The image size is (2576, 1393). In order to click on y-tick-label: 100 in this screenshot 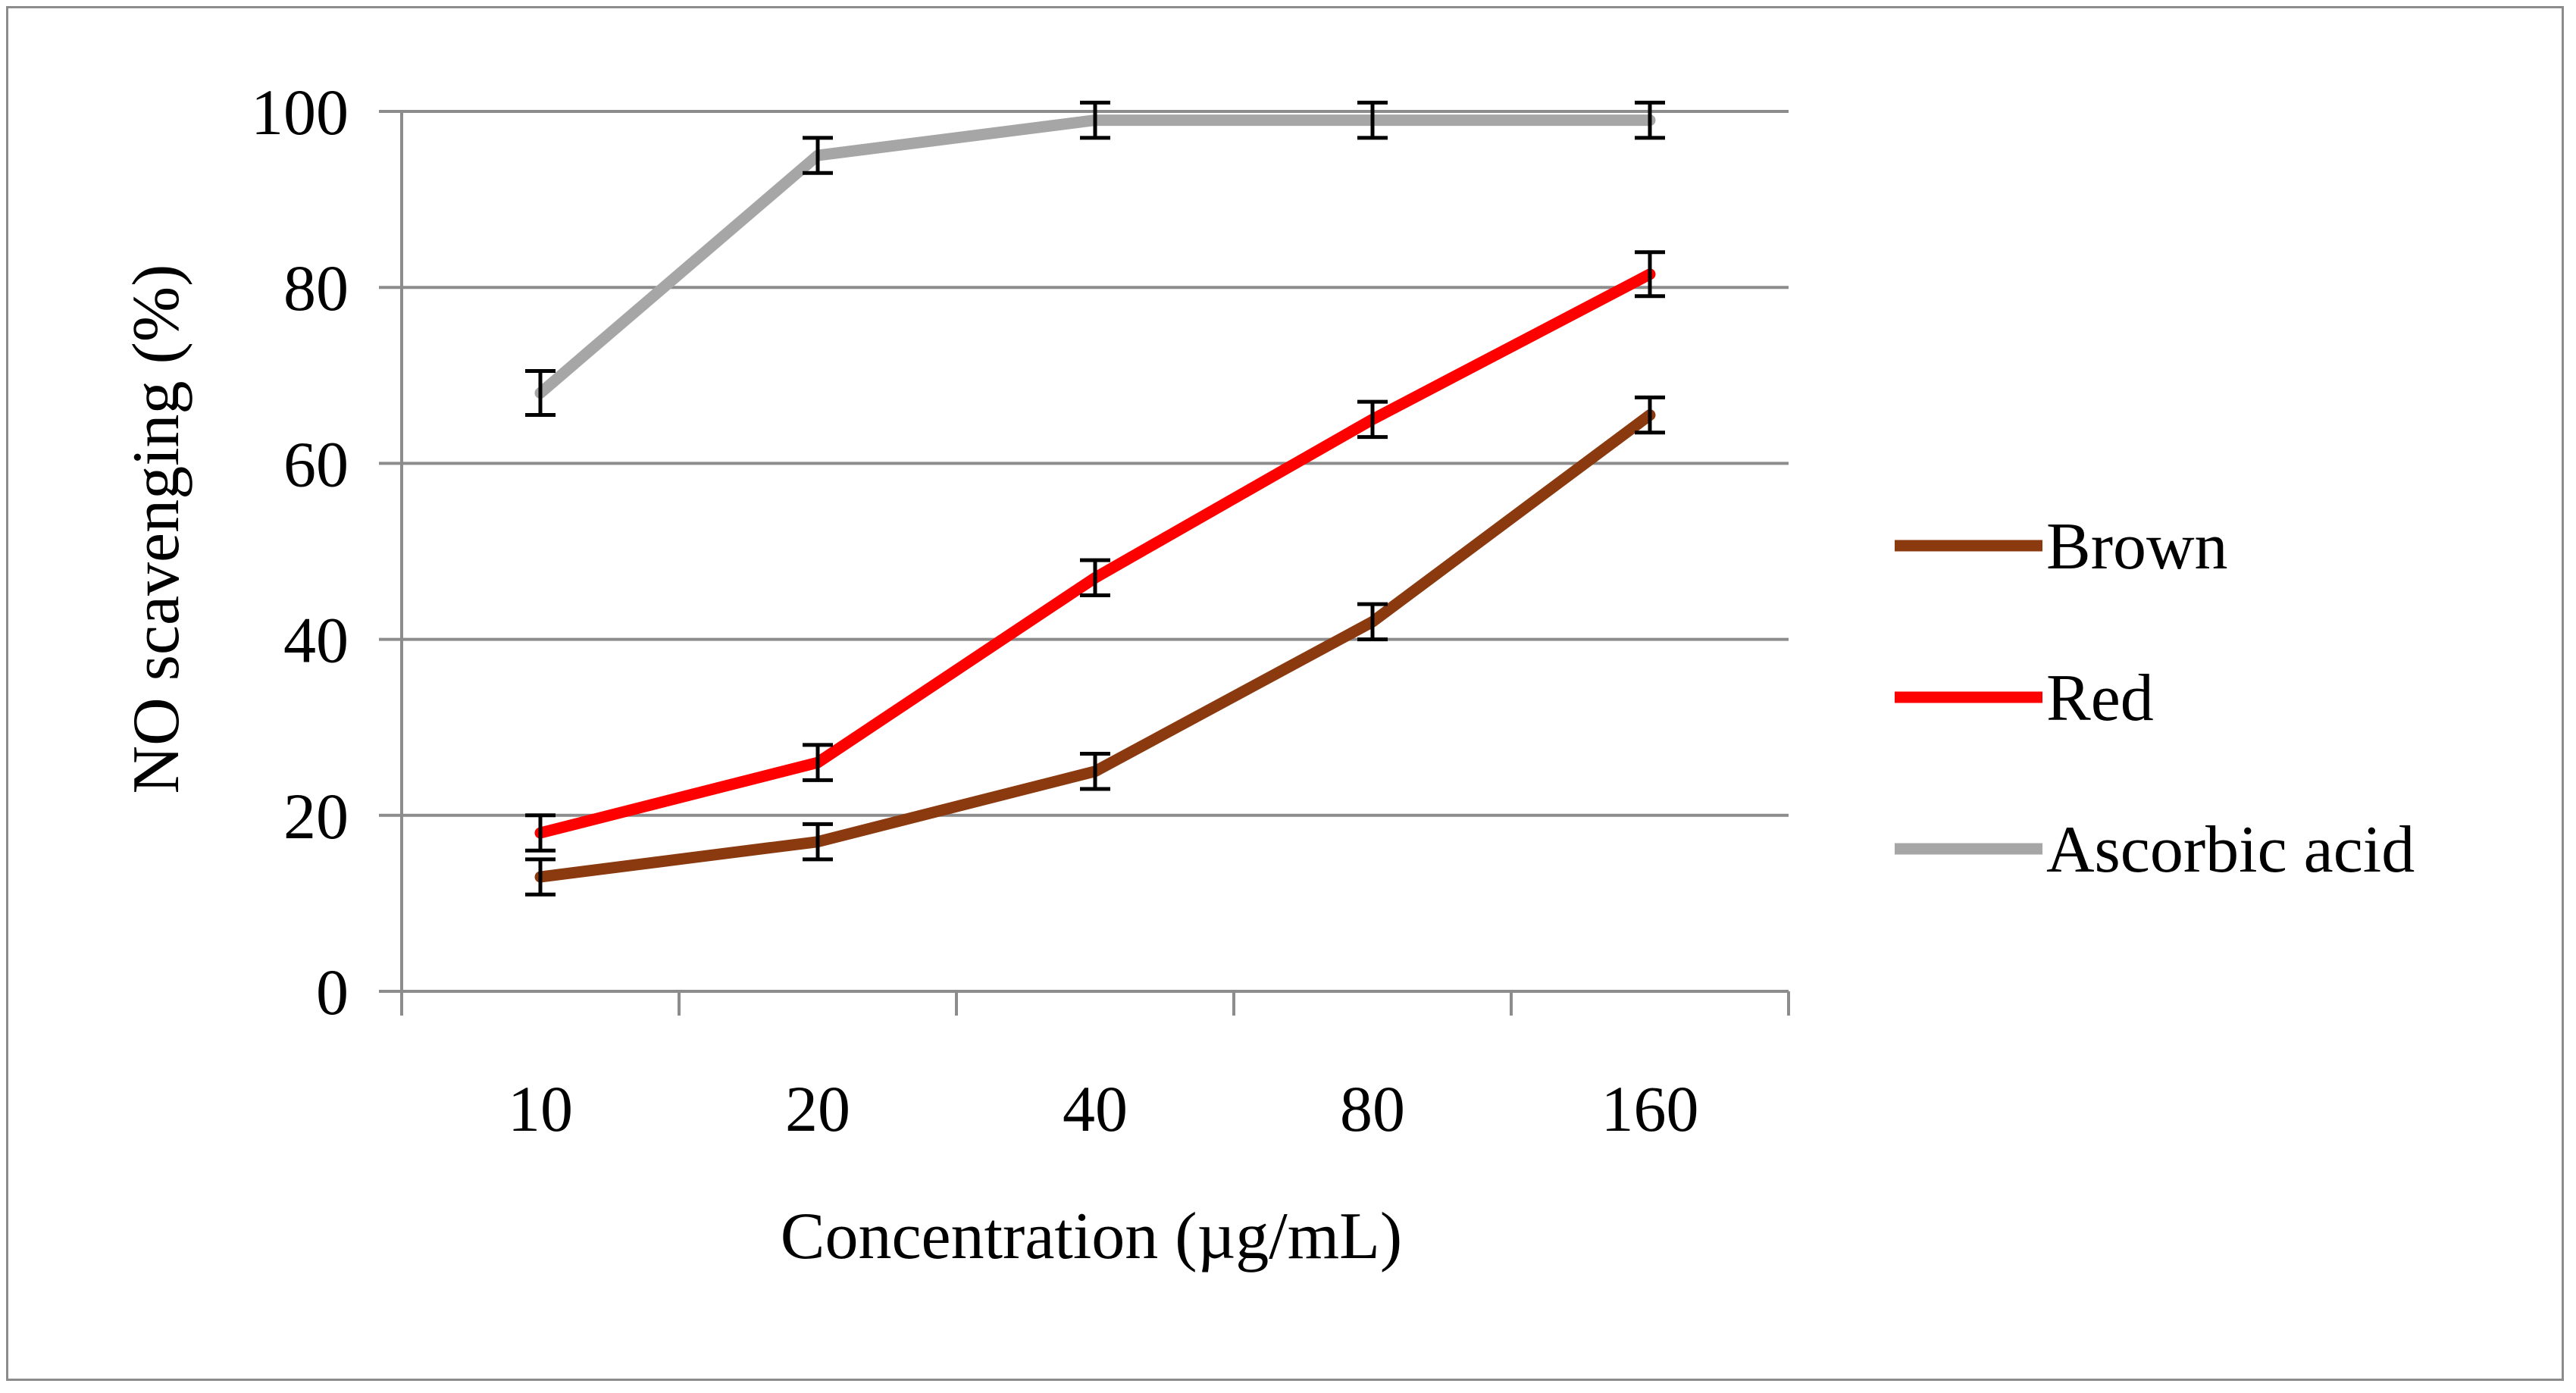, I will do `click(300, 113)`.